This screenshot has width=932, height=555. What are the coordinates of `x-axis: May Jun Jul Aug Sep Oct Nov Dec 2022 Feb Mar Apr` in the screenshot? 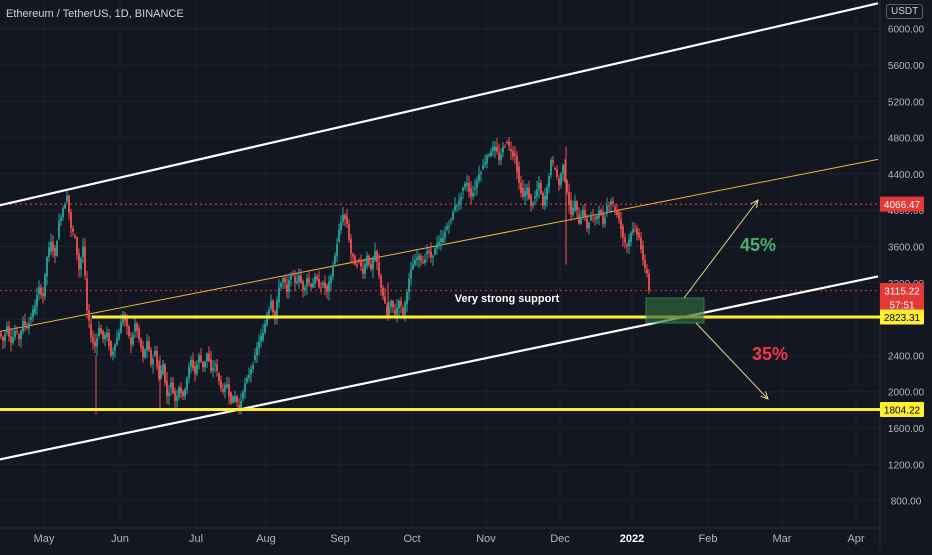 It's located at (449, 539).